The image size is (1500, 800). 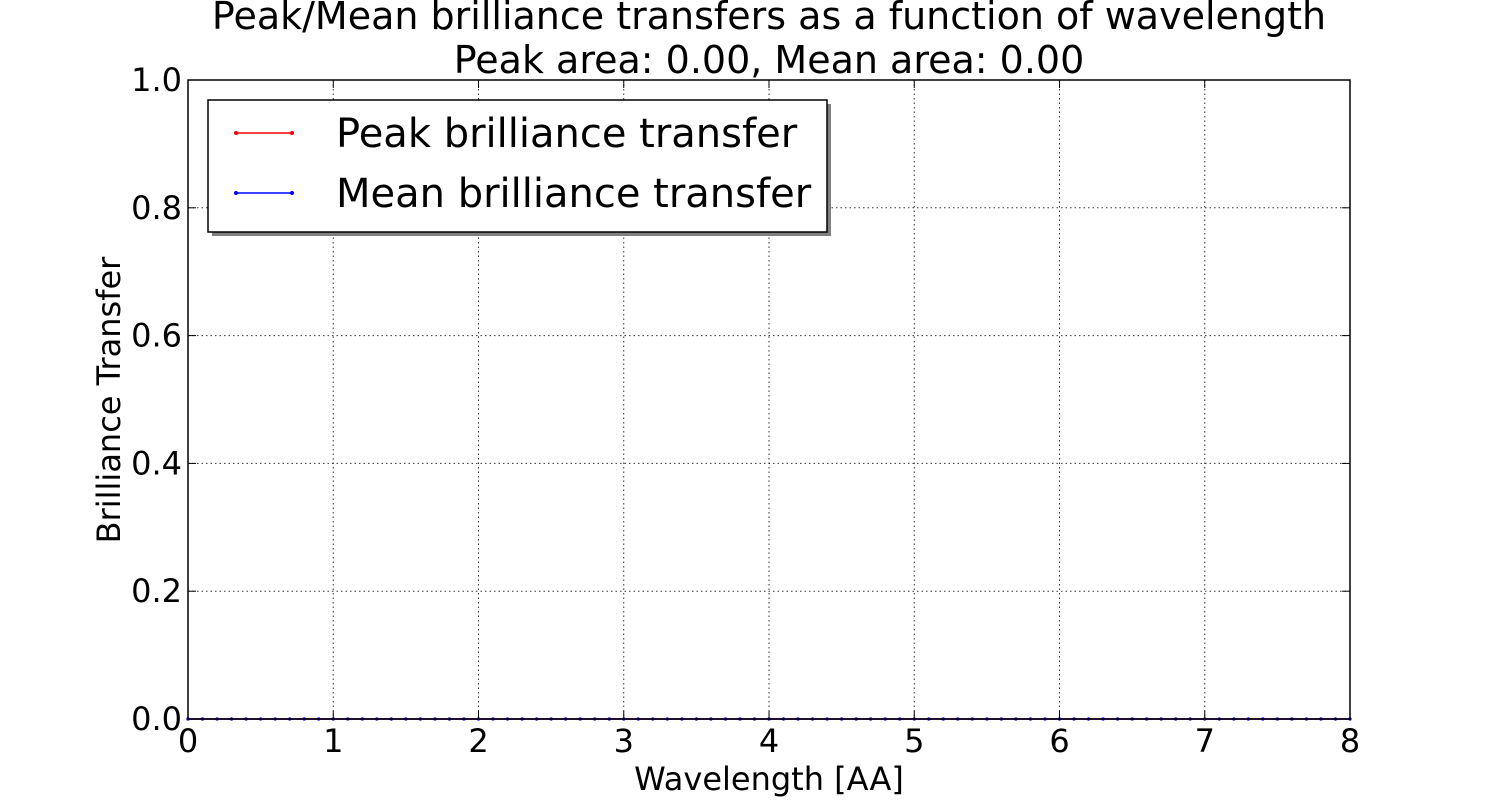 What do you see at coordinates (769, 60) in the screenshot?
I see `chart-subtitle: Peak area: 0.00, Mean area: 0.00` at bounding box center [769, 60].